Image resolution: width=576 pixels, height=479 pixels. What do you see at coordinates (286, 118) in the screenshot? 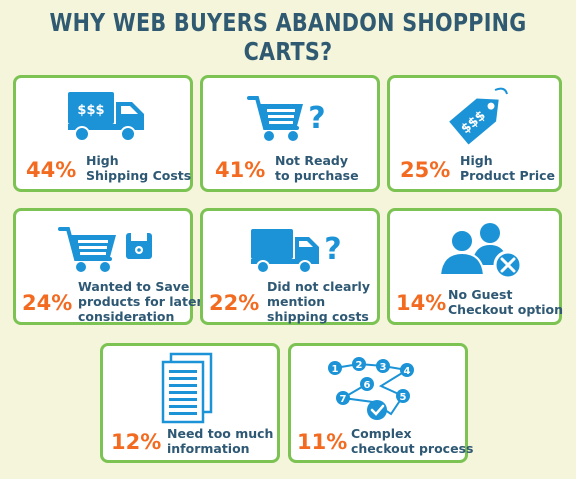
I see `cart-question-icon: ?` at bounding box center [286, 118].